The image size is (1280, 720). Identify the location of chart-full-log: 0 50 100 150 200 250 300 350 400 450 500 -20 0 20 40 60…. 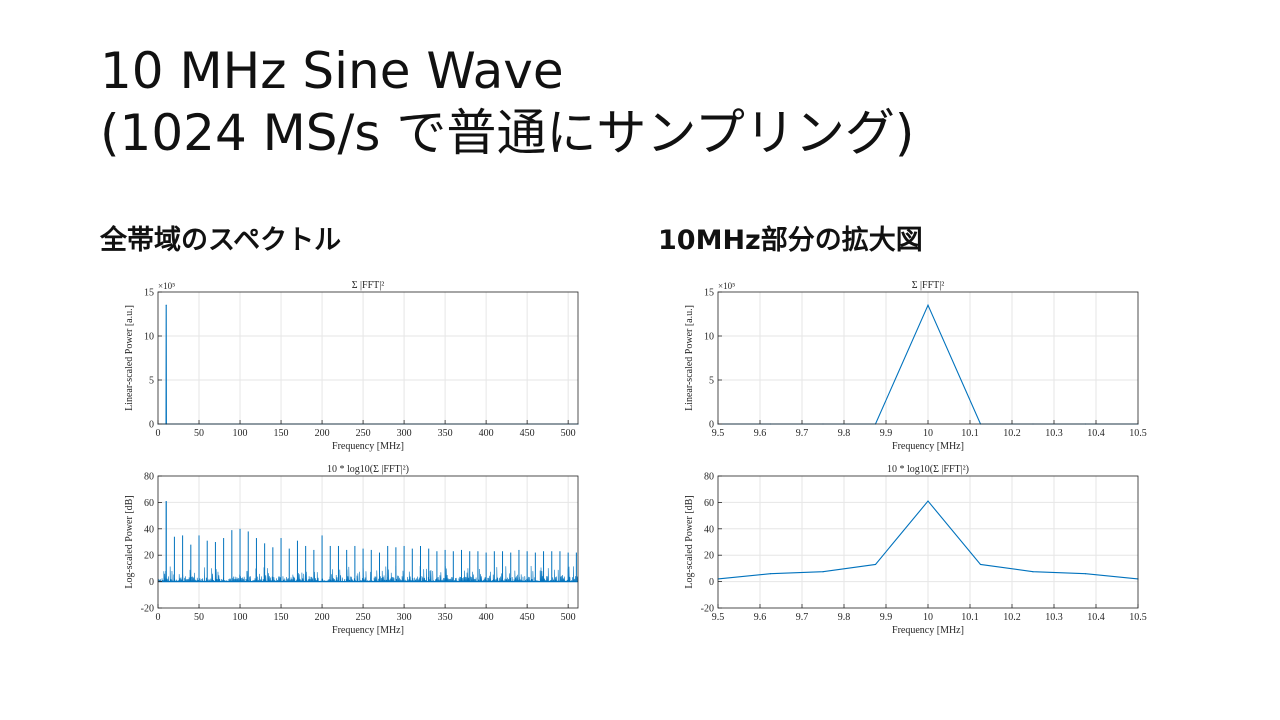
(345, 555).